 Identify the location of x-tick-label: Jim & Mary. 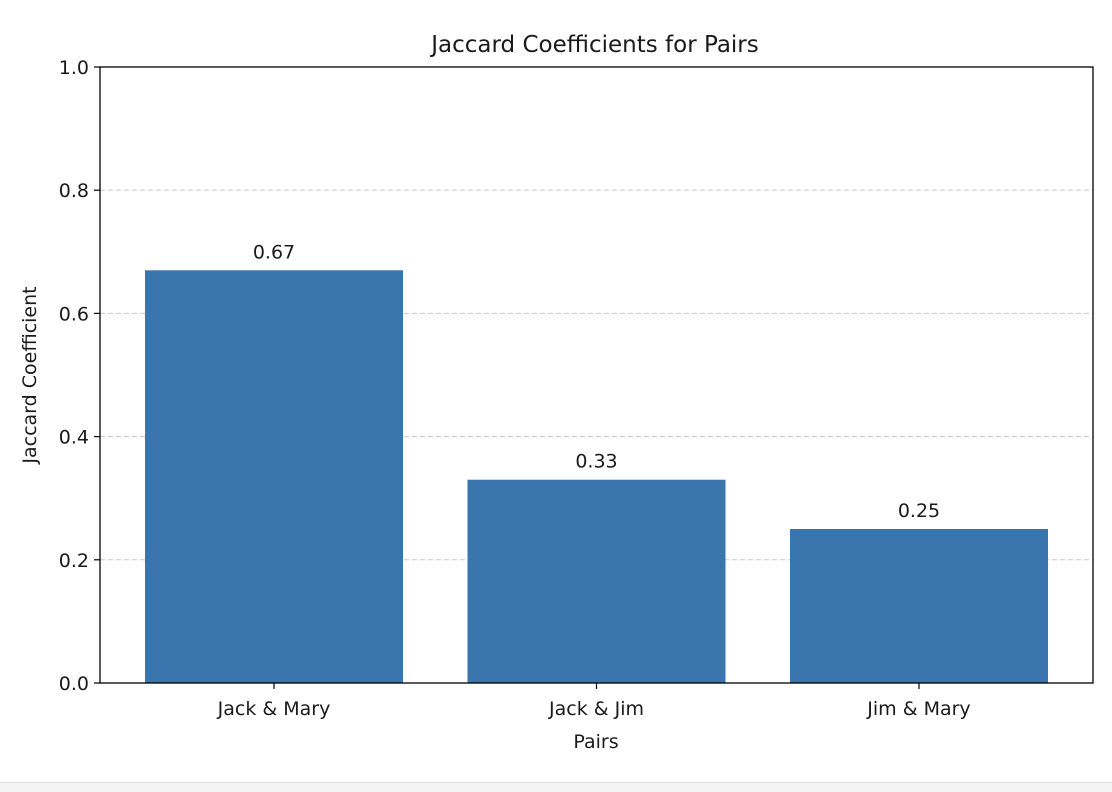
(918, 709).